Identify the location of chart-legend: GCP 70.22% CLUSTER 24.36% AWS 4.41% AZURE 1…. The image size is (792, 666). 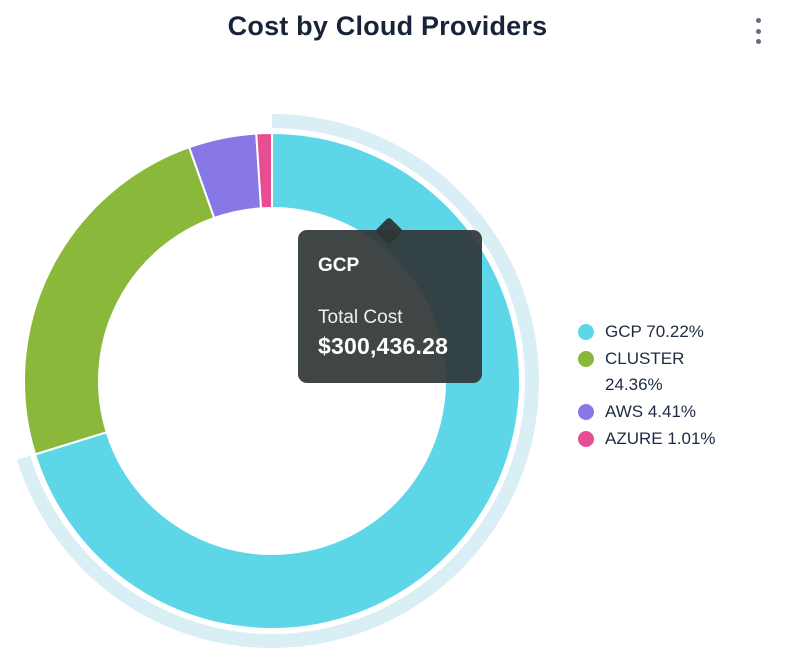
(665, 386).